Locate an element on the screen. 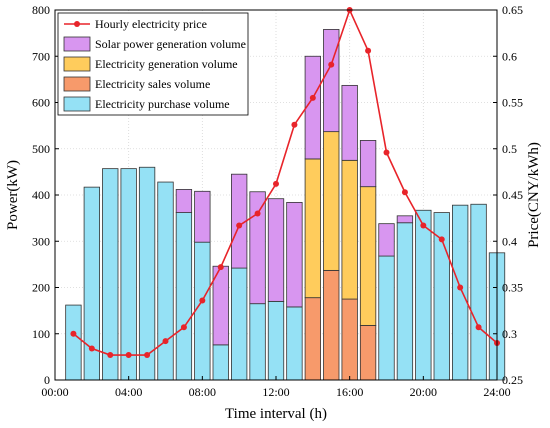  y-tick-labels: 0 100 200 300 400 500 600 700 800 is located at coordinates (41, 195).